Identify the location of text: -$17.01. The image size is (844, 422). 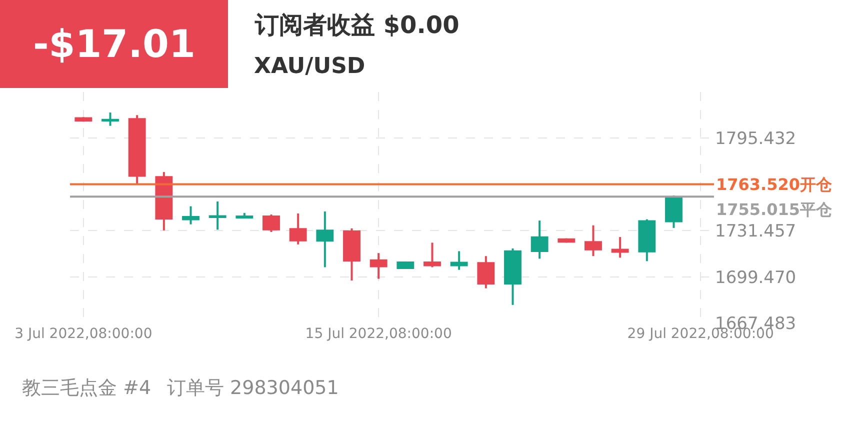
(114, 44).